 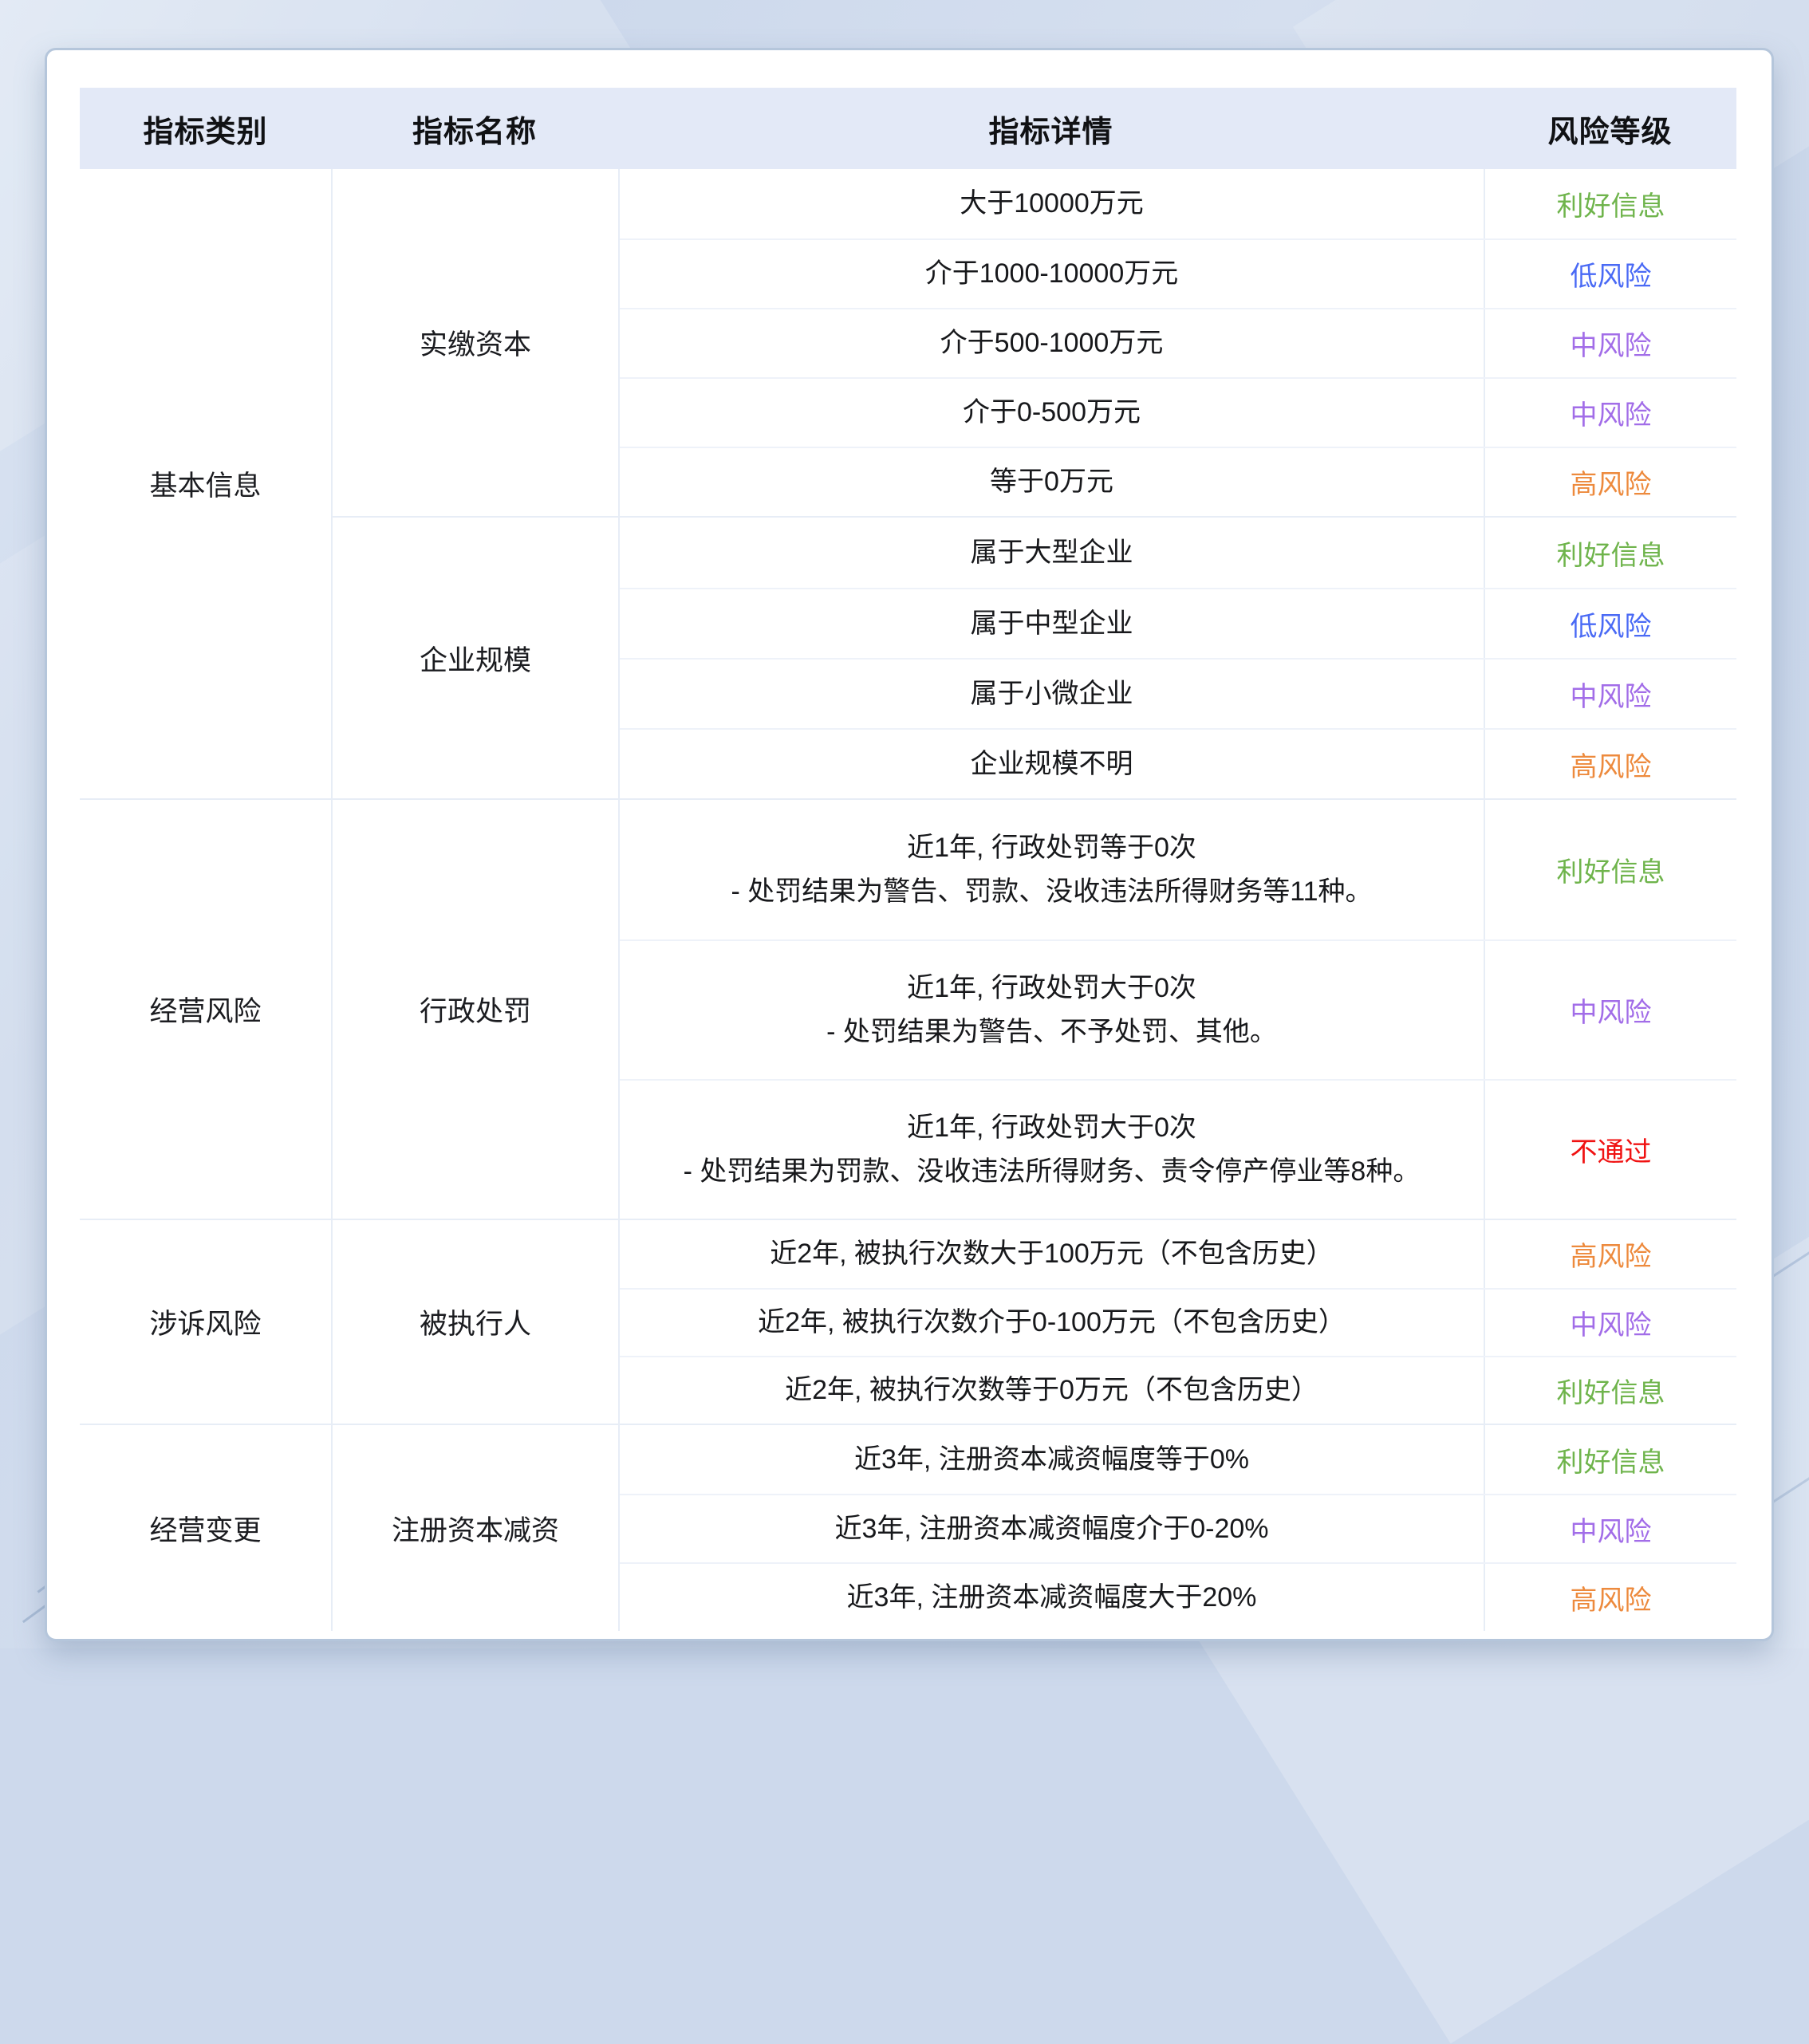 What do you see at coordinates (1610, 132) in the screenshot?
I see `column-header-risk: 风险等级` at bounding box center [1610, 132].